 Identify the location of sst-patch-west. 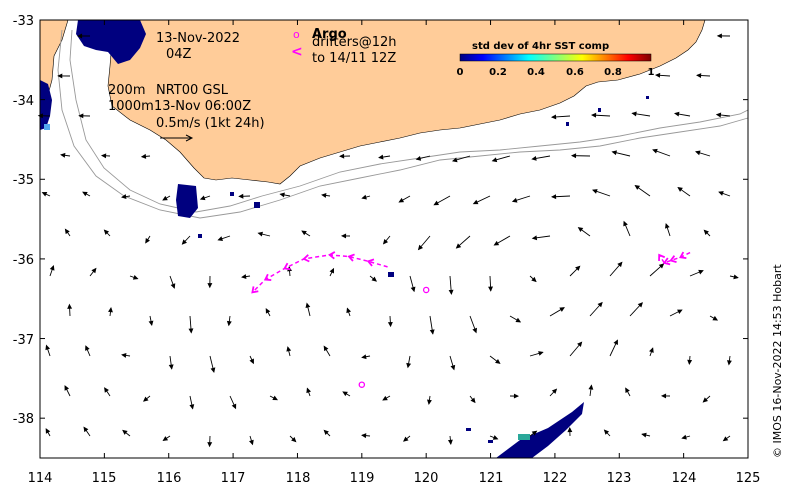
(46, 105).